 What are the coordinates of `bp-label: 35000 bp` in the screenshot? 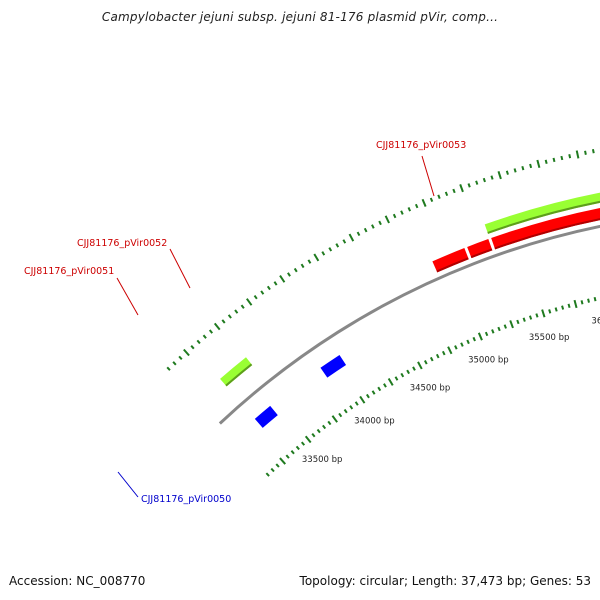 It's located at (488, 361).